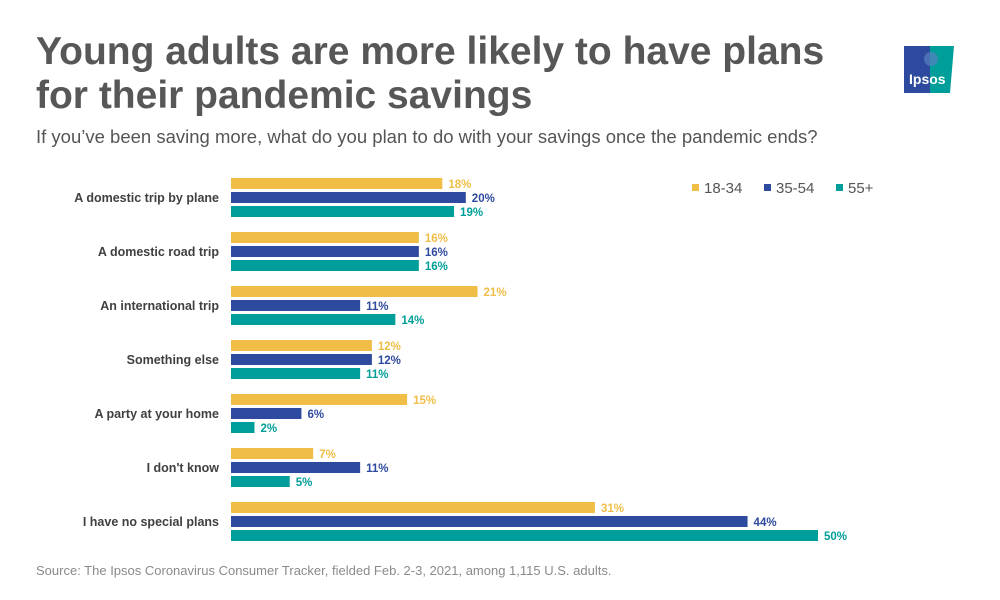 This screenshot has height=600, width=1000. I want to click on data-label: 19%, so click(471, 213).